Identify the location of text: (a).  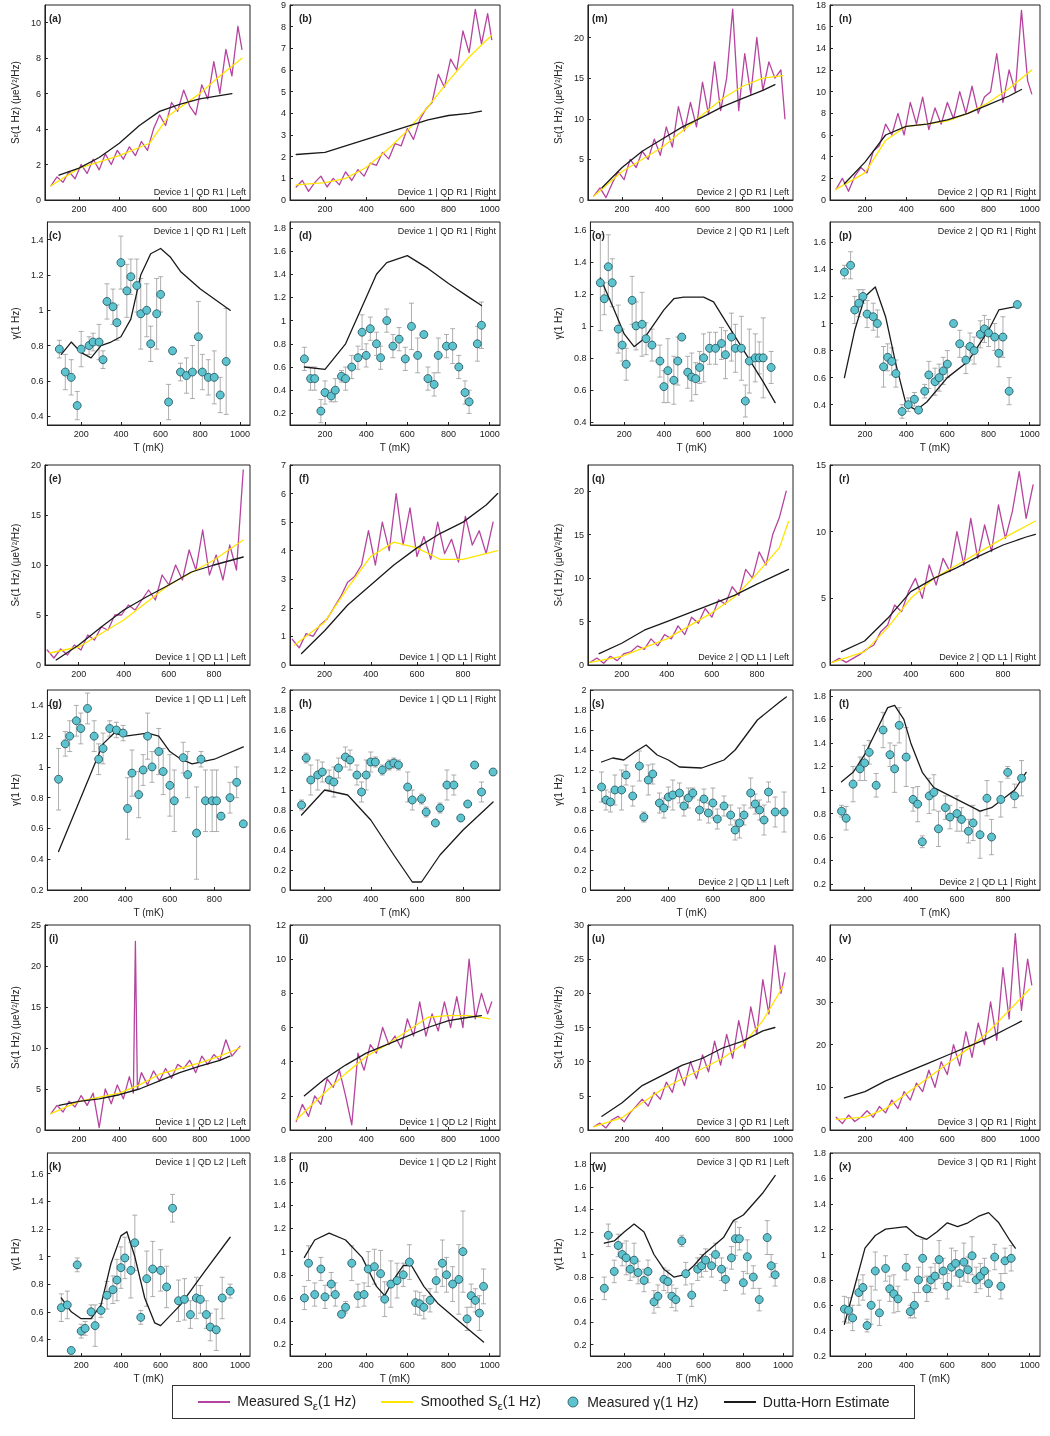
(55, 18).